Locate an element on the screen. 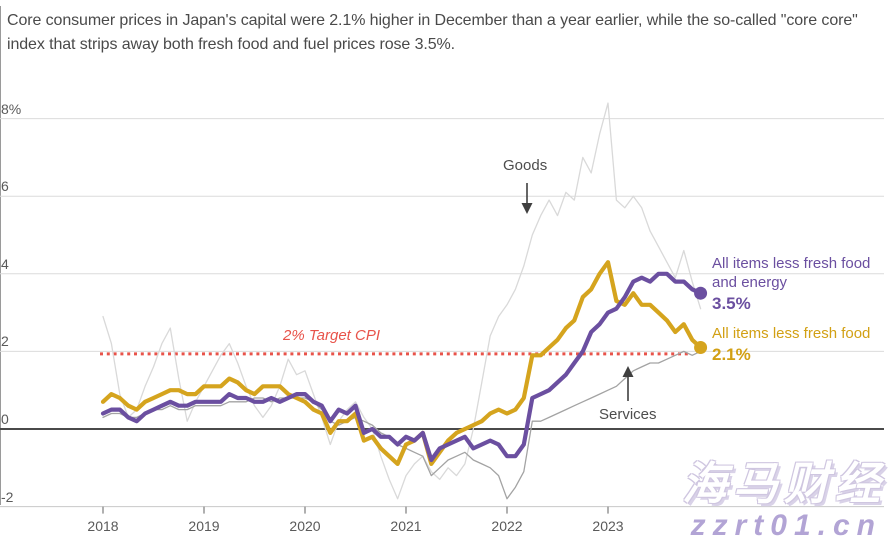 This screenshot has width=888, height=553. x-axis-label: 2018 is located at coordinates (103, 526).